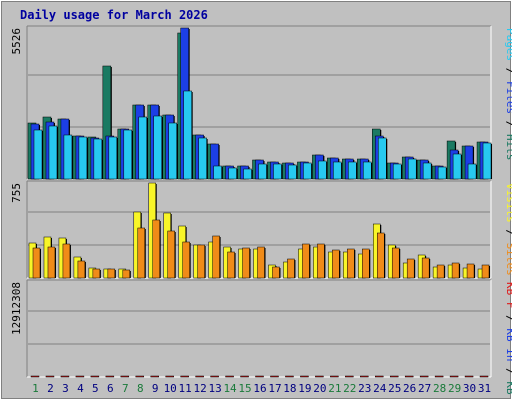  What do you see at coordinates (508, 147) in the screenshot?
I see `legend-entry: Hits` at bounding box center [508, 147].